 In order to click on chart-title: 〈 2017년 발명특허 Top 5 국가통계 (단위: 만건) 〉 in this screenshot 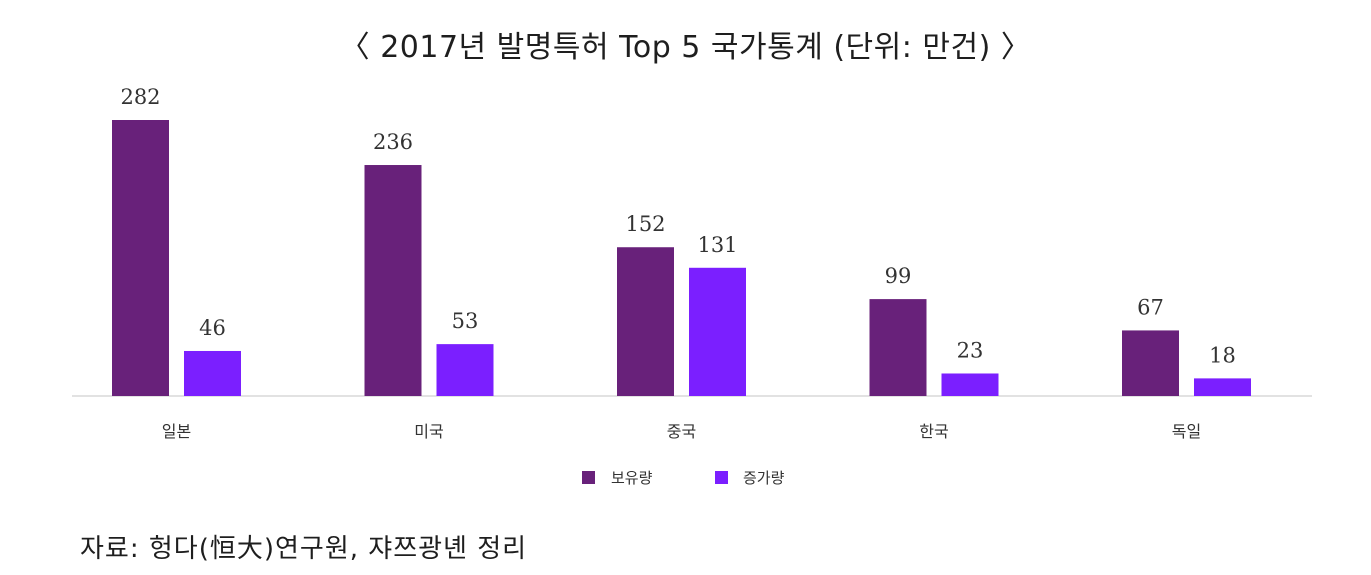, I will do `click(685, 47)`.